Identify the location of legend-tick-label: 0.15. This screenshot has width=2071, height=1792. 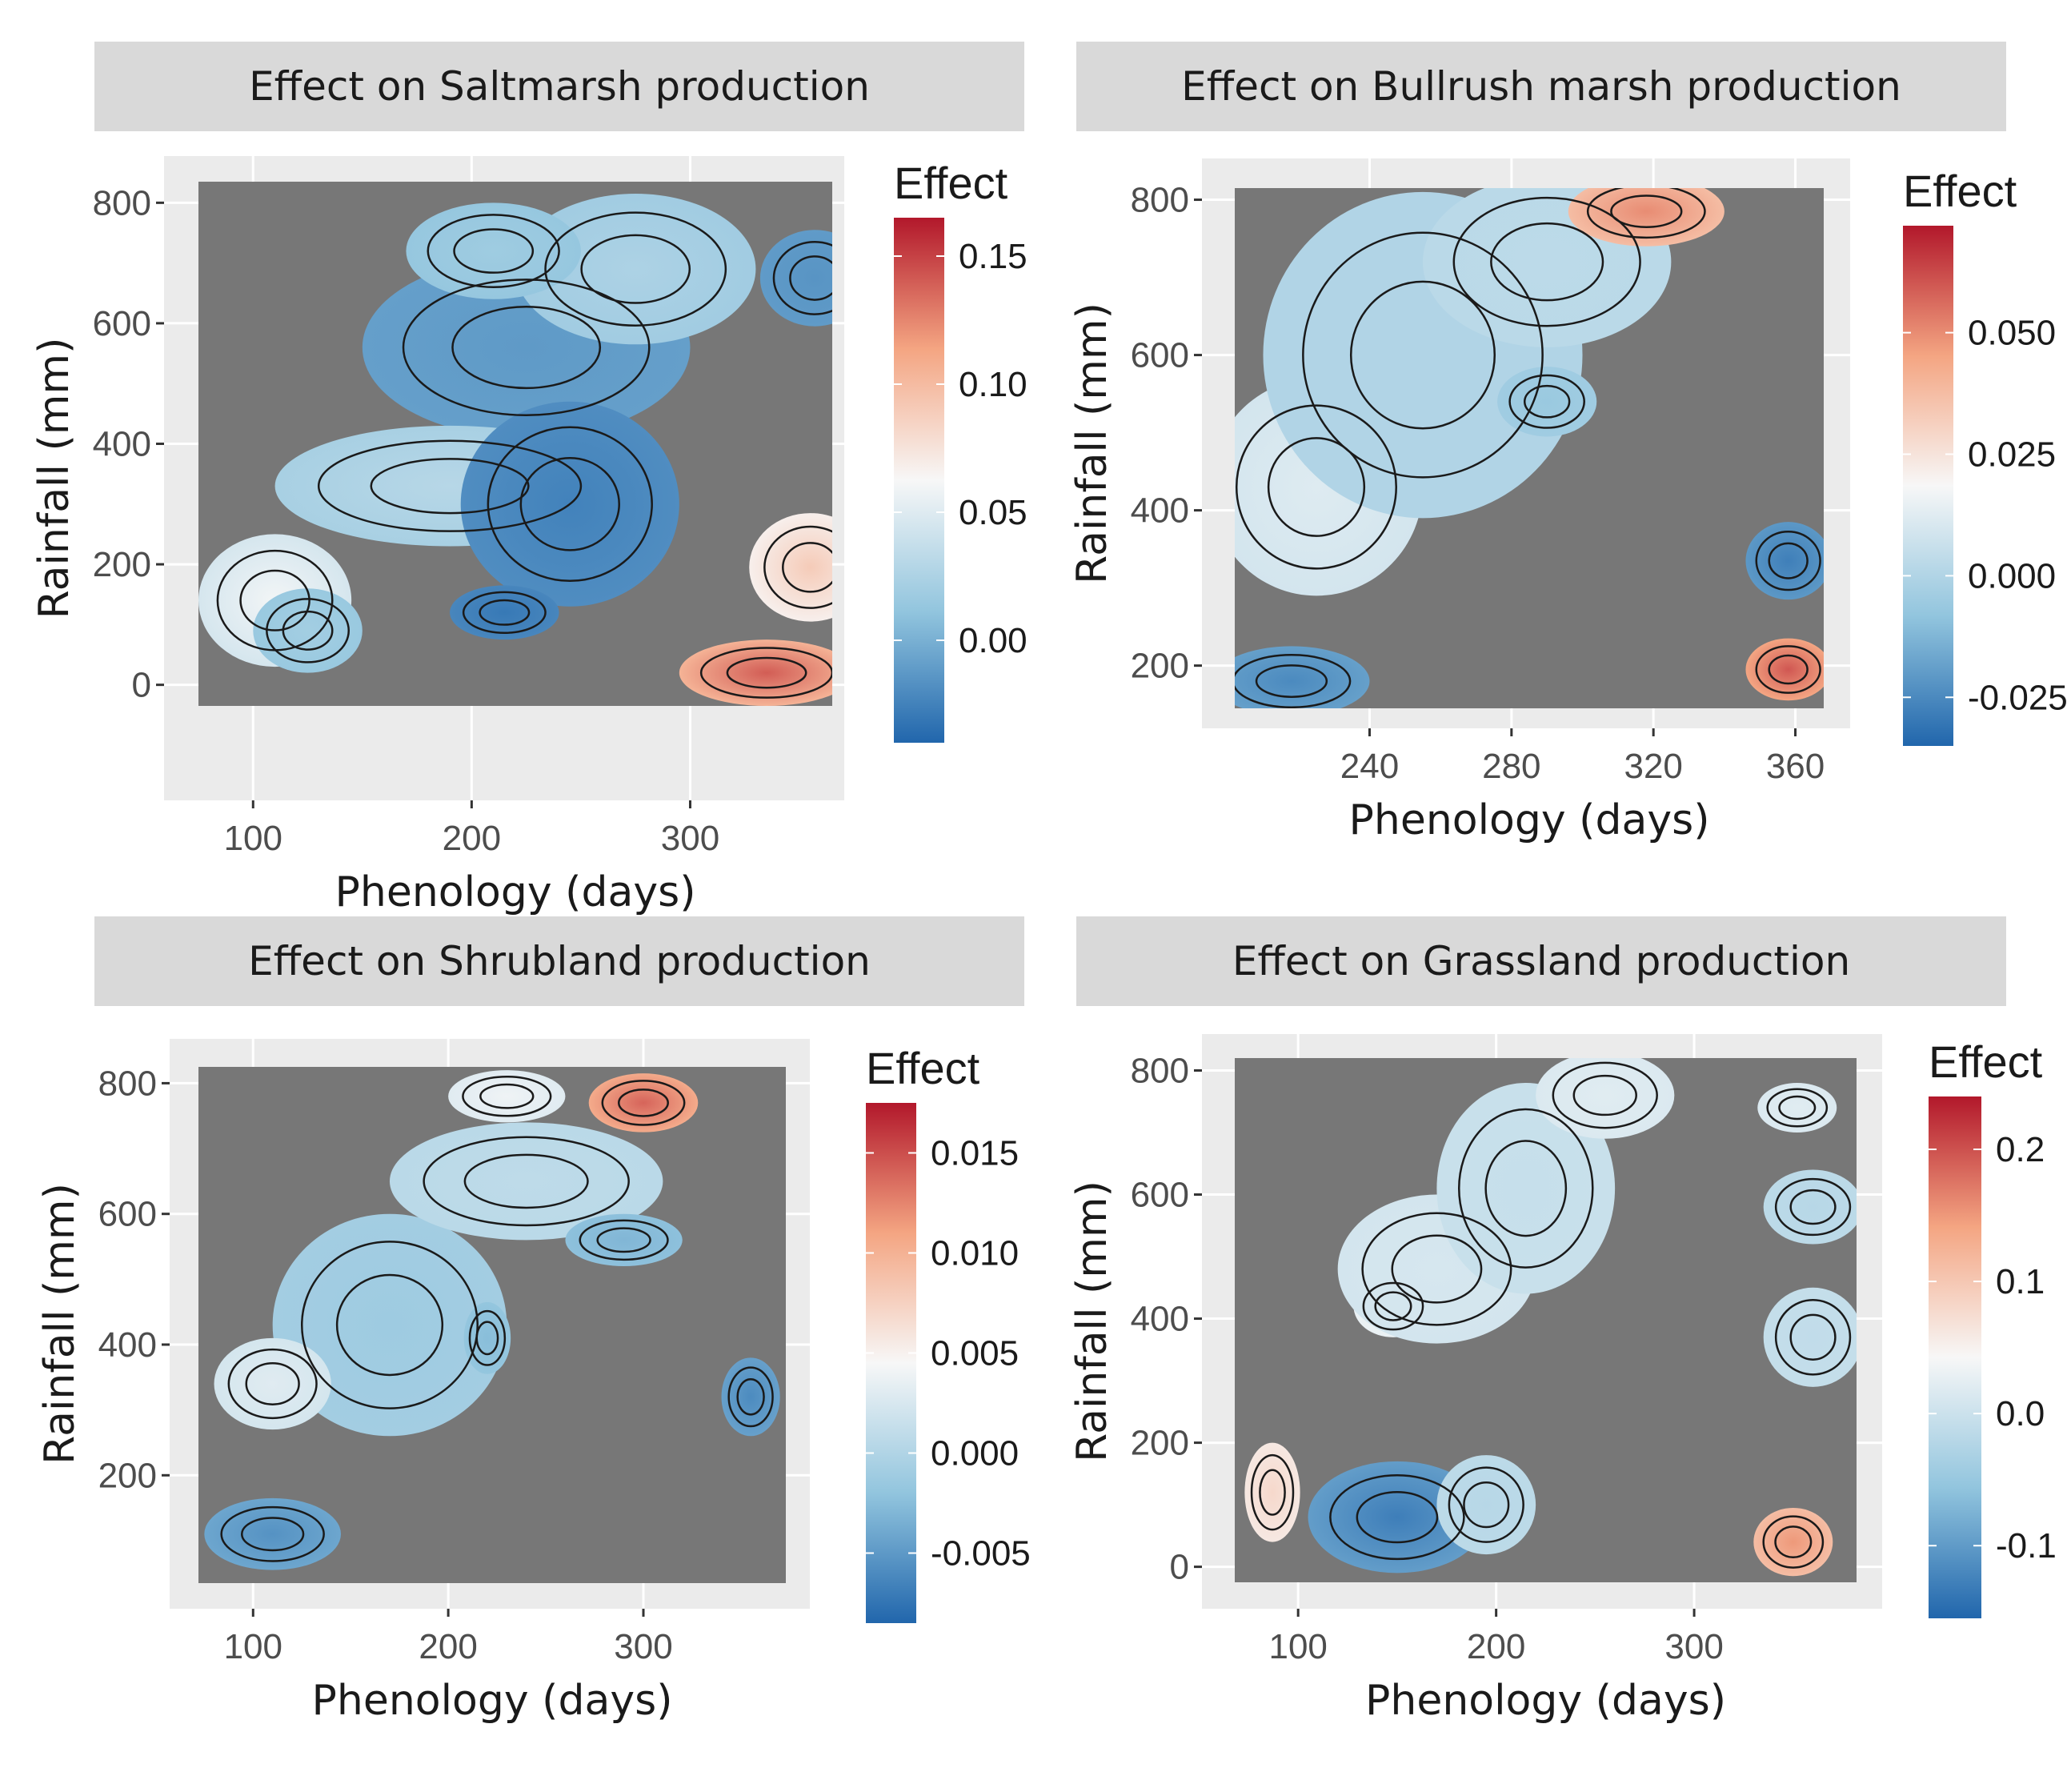
(993, 256).